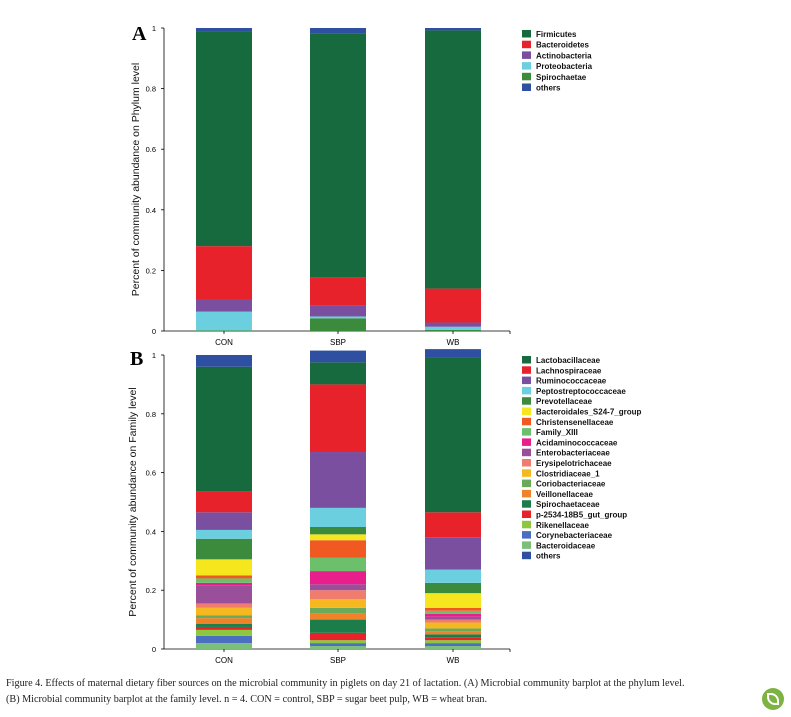 The width and height of the screenshot is (791, 717). What do you see at coordinates (548, 556) in the screenshot?
I see `legend-label: others` at bounding box center [548, 556].